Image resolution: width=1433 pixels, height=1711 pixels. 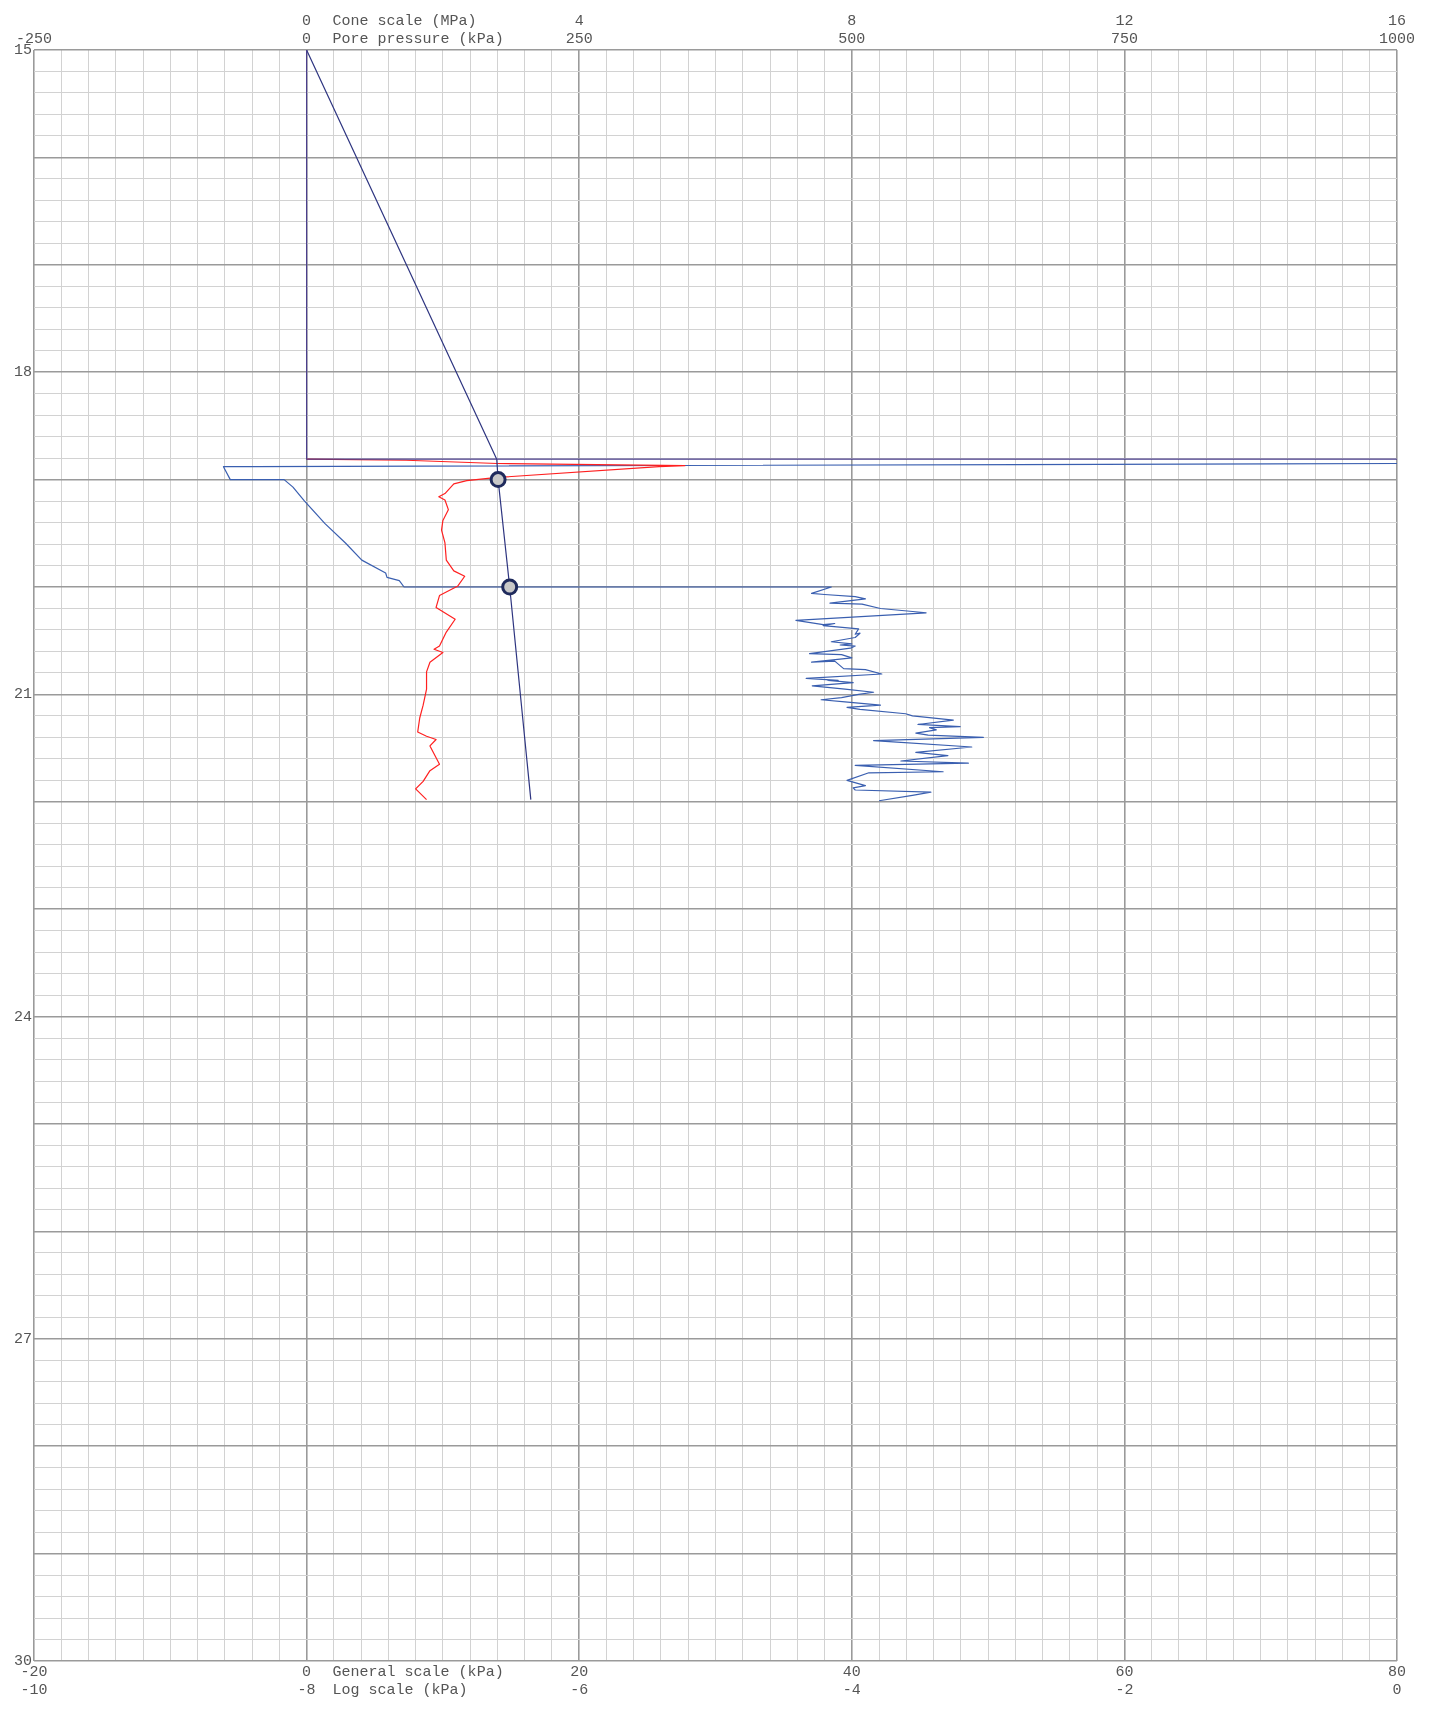 I want to click on x-tick-label: 80, so click(x=1397, y=1672).